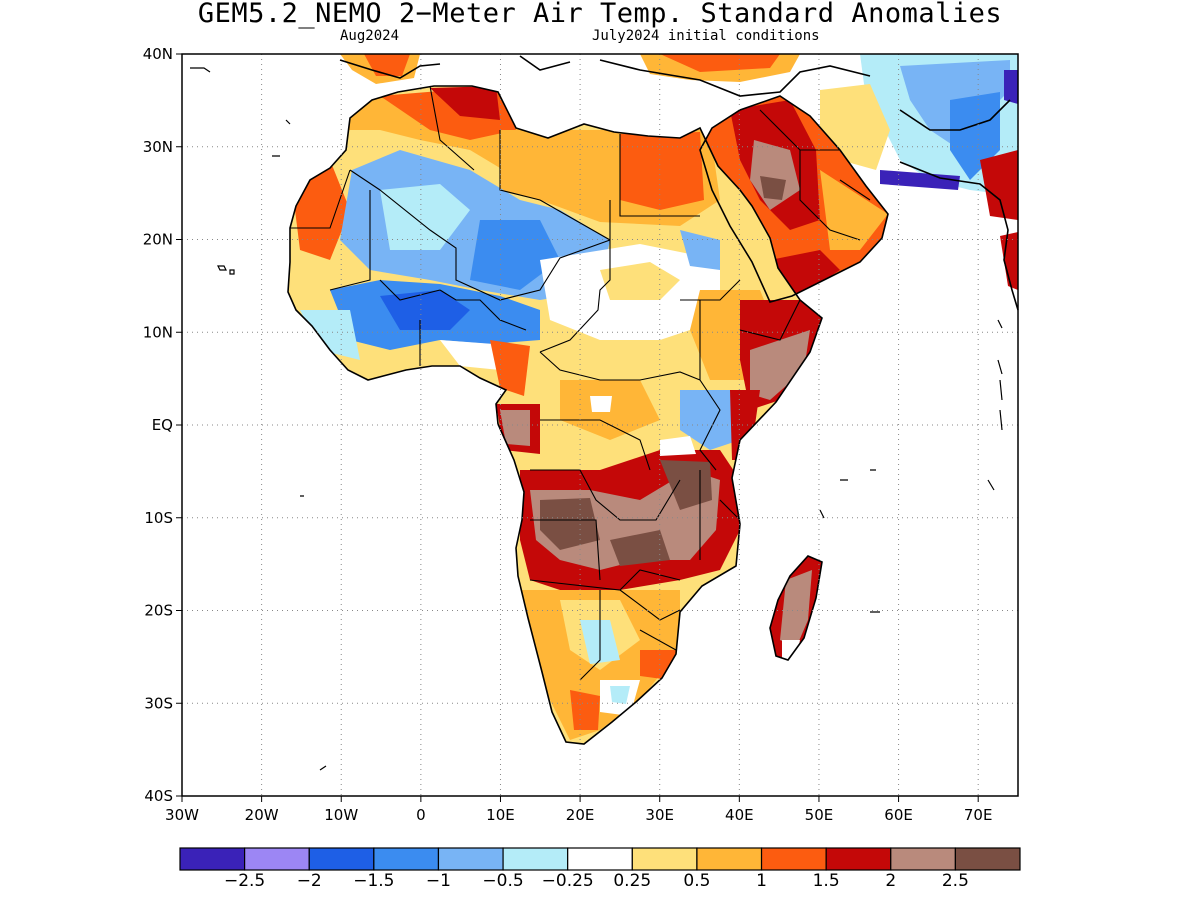 The width and height of the screenshot is (1200, 900). What do you see at coordinates (158, 54) in the screenshot?
I see `lat-tick-label: 40N` at bounding box center [158, 54].